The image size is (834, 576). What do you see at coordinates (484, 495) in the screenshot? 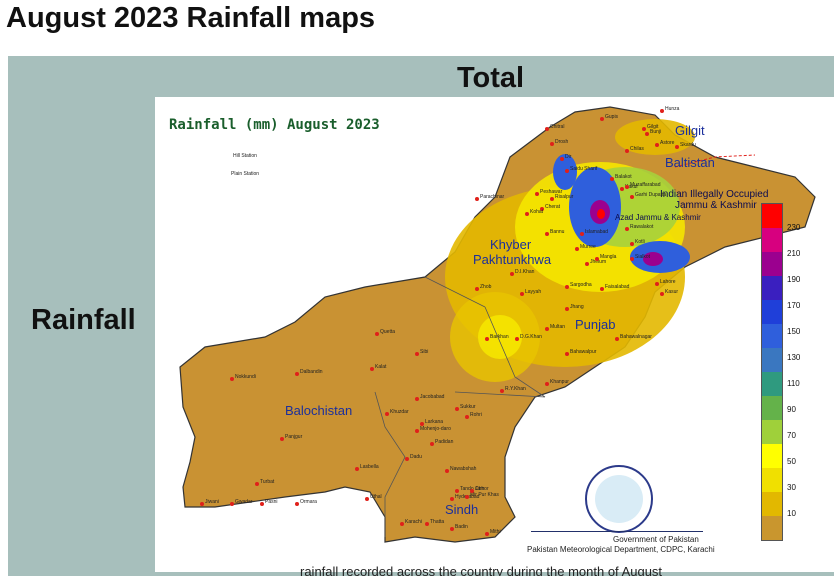
I see `station-label: Mir Pur Khas` at bounding box center [484, 495].